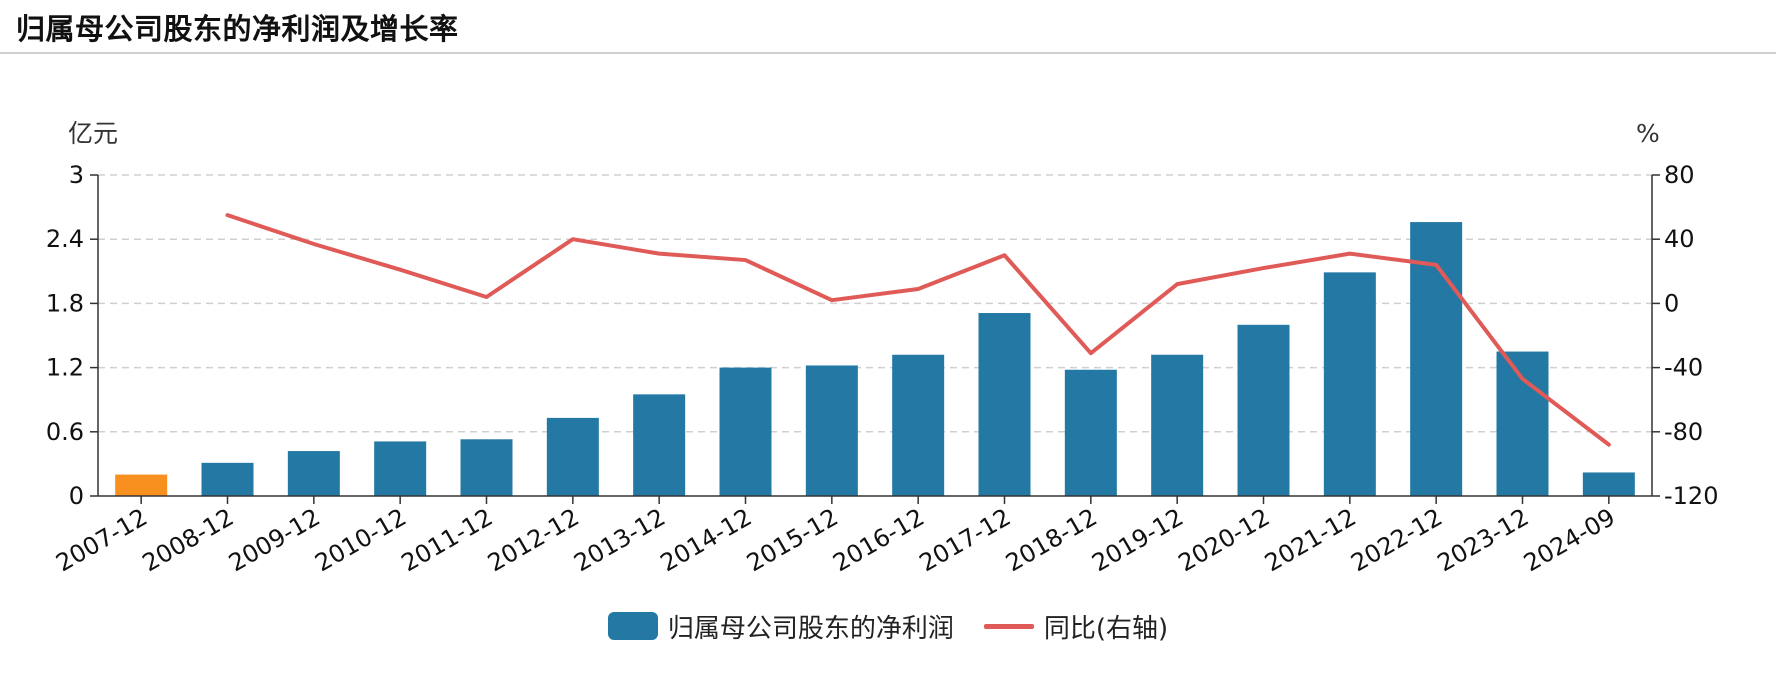 Image resolution: width=1776 pixels, height=696 pixels. What do you see at coordinates (619, 540) in the screenshot?
I see `x-tick-label: 2013-12` at bounding box center [619, 540].